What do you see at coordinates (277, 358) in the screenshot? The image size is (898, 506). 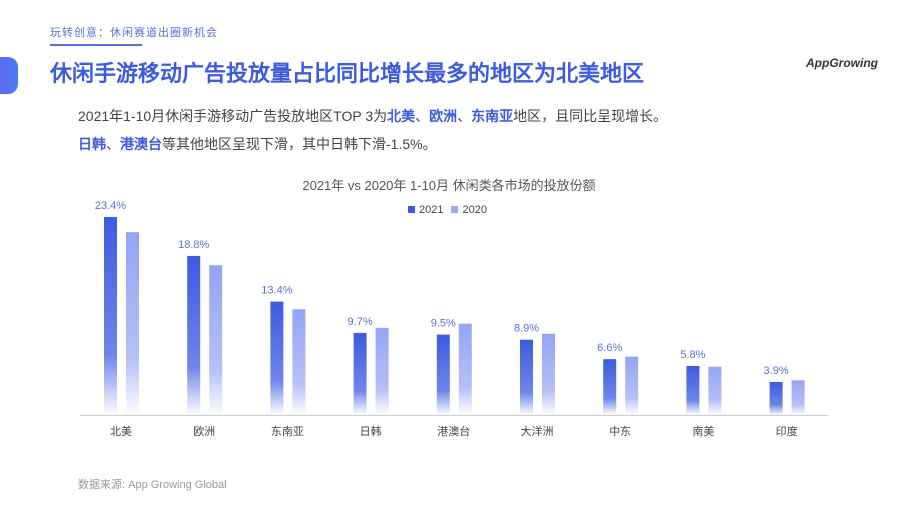 I see `bar-2021-东南亚` at bounding box center [277, 358].